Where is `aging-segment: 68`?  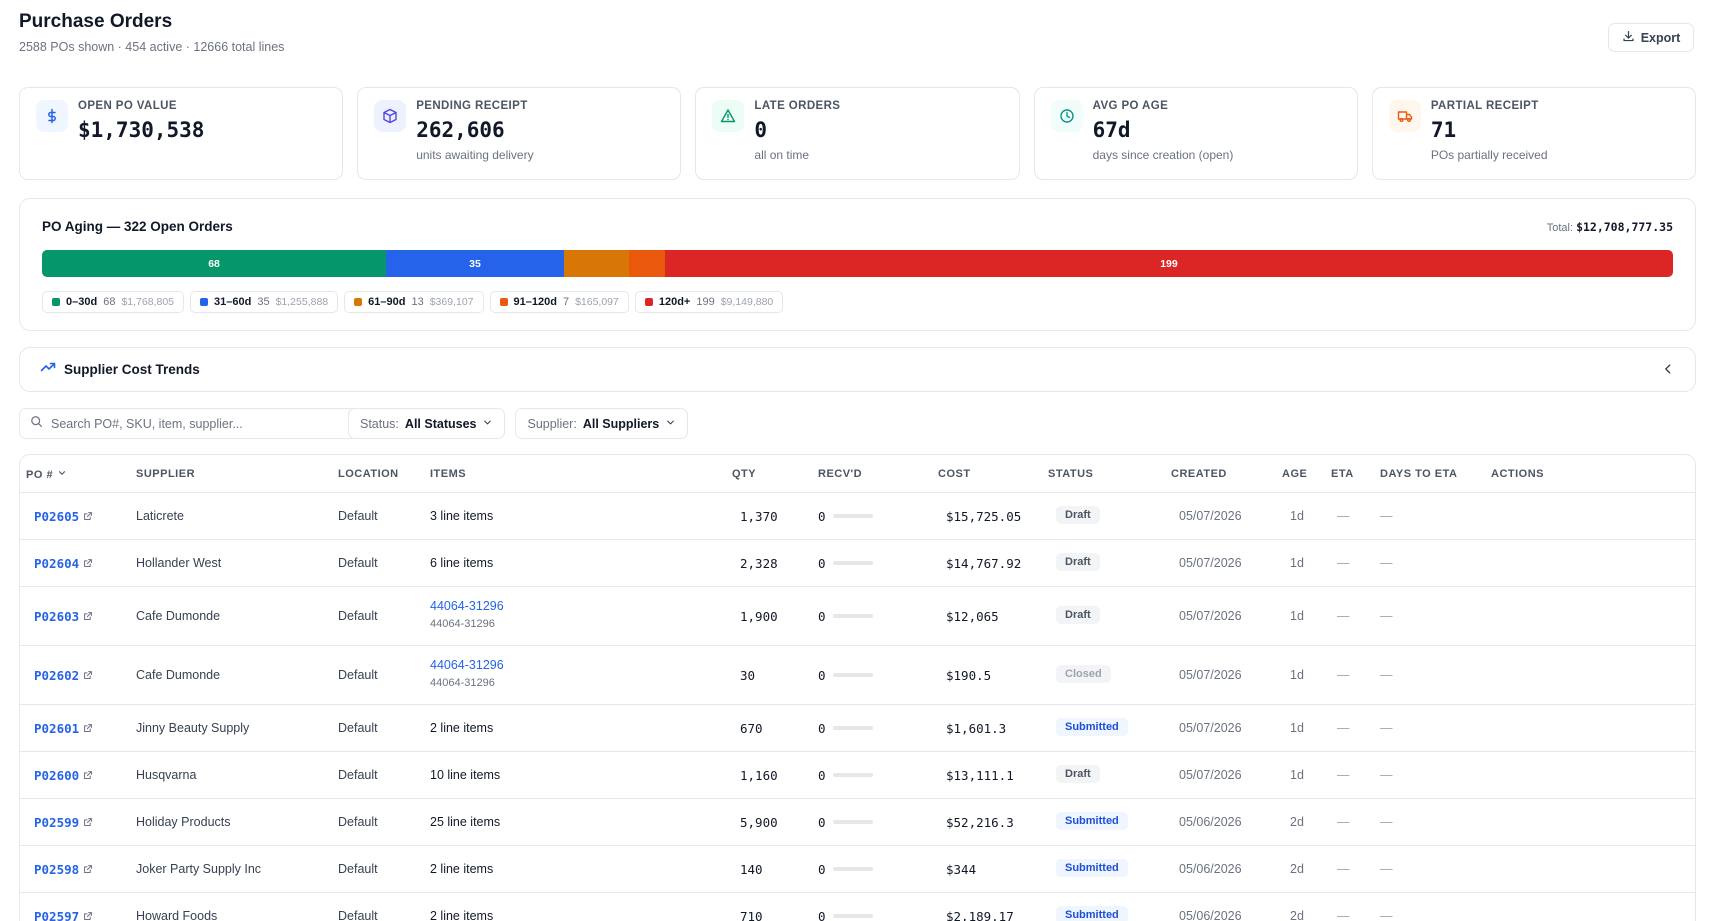 aging-segment: 68 is located at coordinates (214, 263).